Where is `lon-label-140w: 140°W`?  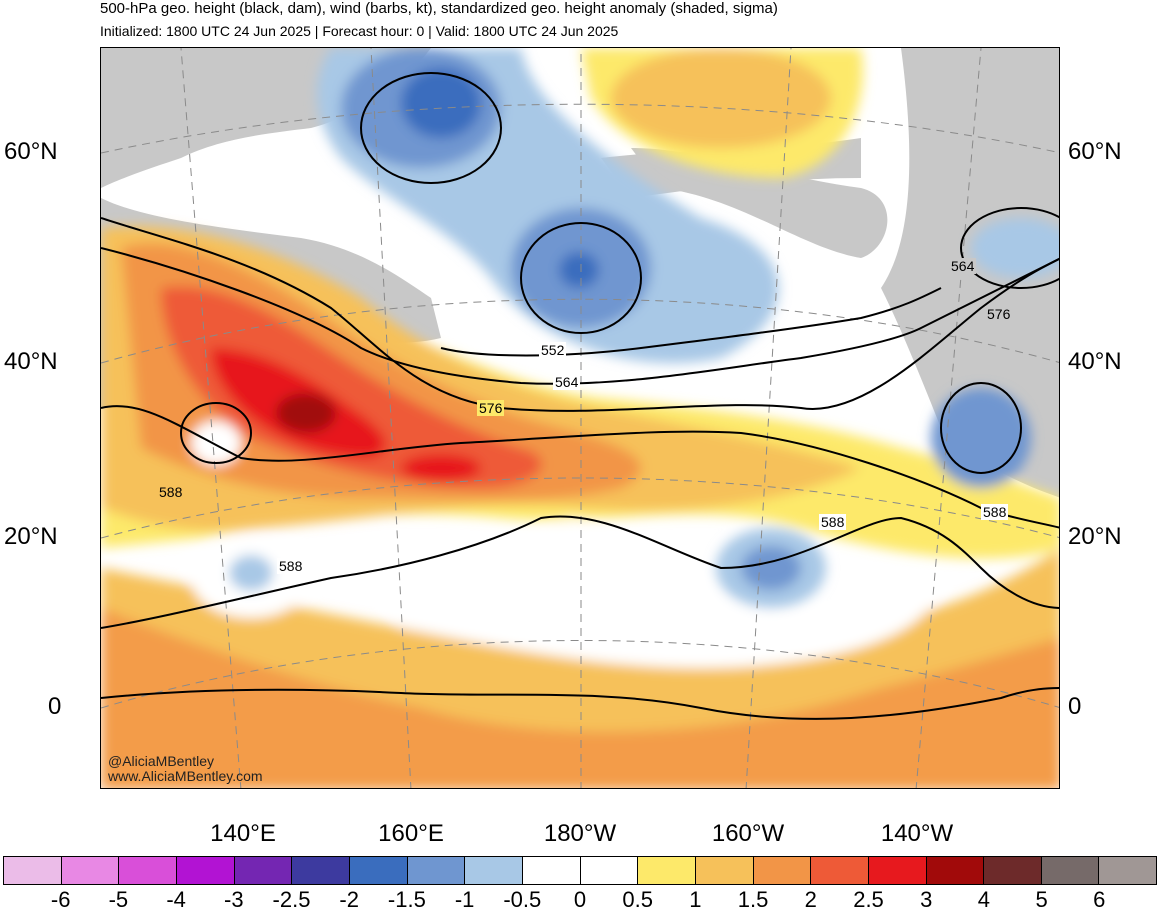
lon-label-140w: 140°W is located at coordinates (917, 833).